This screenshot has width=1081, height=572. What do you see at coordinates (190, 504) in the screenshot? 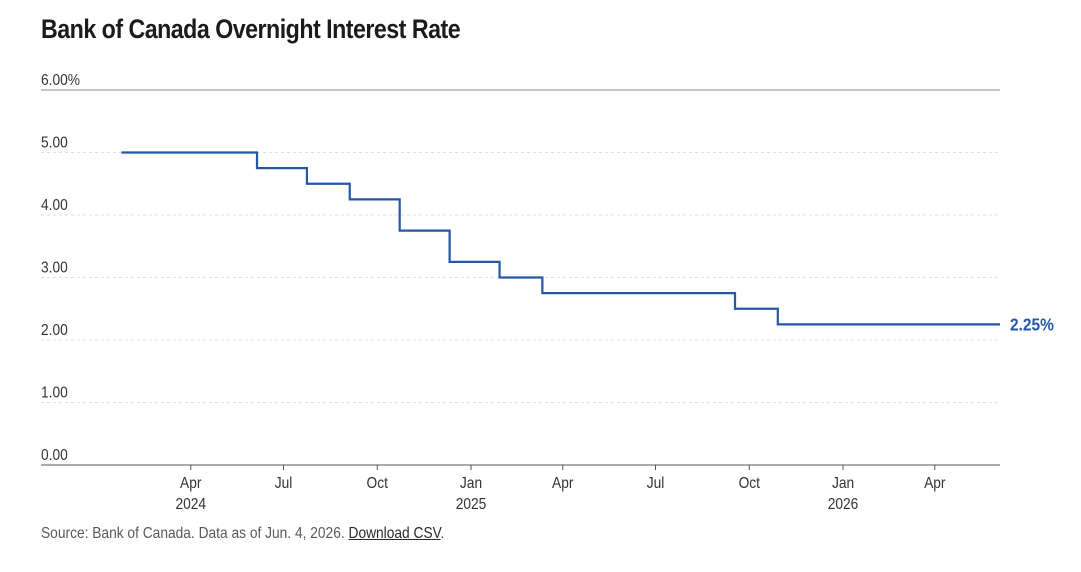
I see `x-tick-year-label: 2024` at bounding box center [190, 504].